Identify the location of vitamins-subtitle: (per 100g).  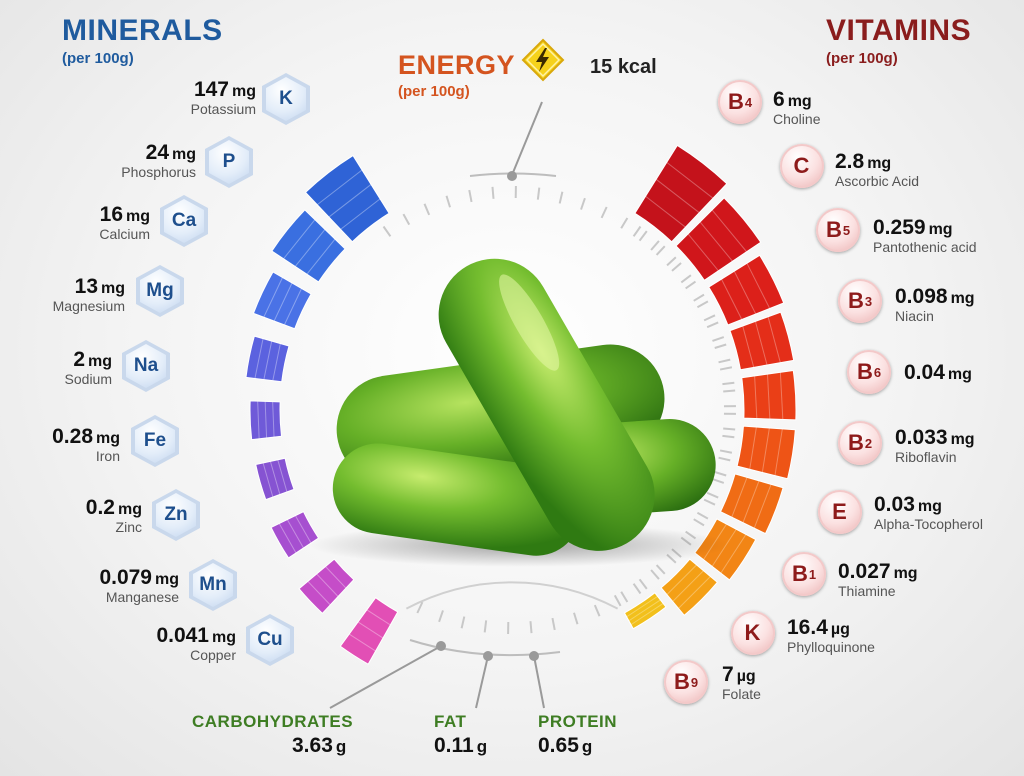
(862, 58).